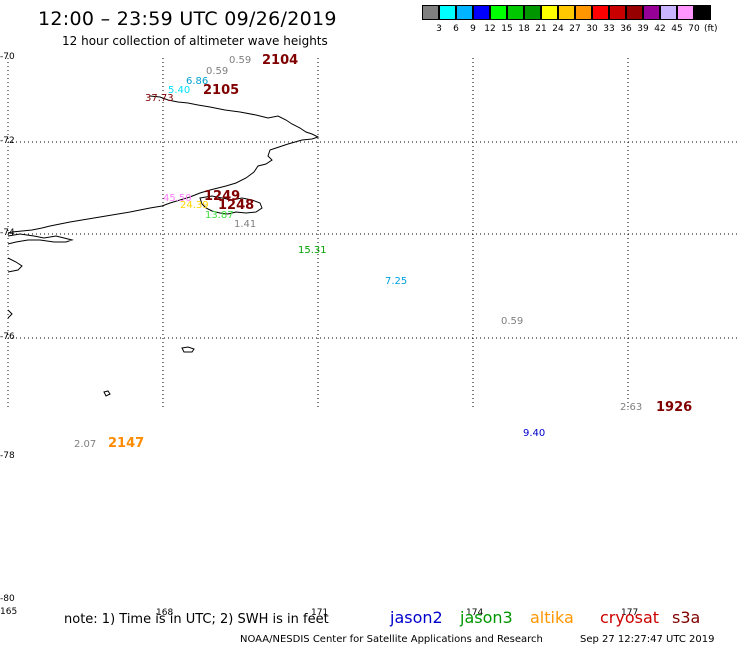 Image resolution: width=740 pixels, height=650 pixels. Describe the element at coordinates (7, 233) in the screenshot. I see `lat-label-74: -74` at that location.